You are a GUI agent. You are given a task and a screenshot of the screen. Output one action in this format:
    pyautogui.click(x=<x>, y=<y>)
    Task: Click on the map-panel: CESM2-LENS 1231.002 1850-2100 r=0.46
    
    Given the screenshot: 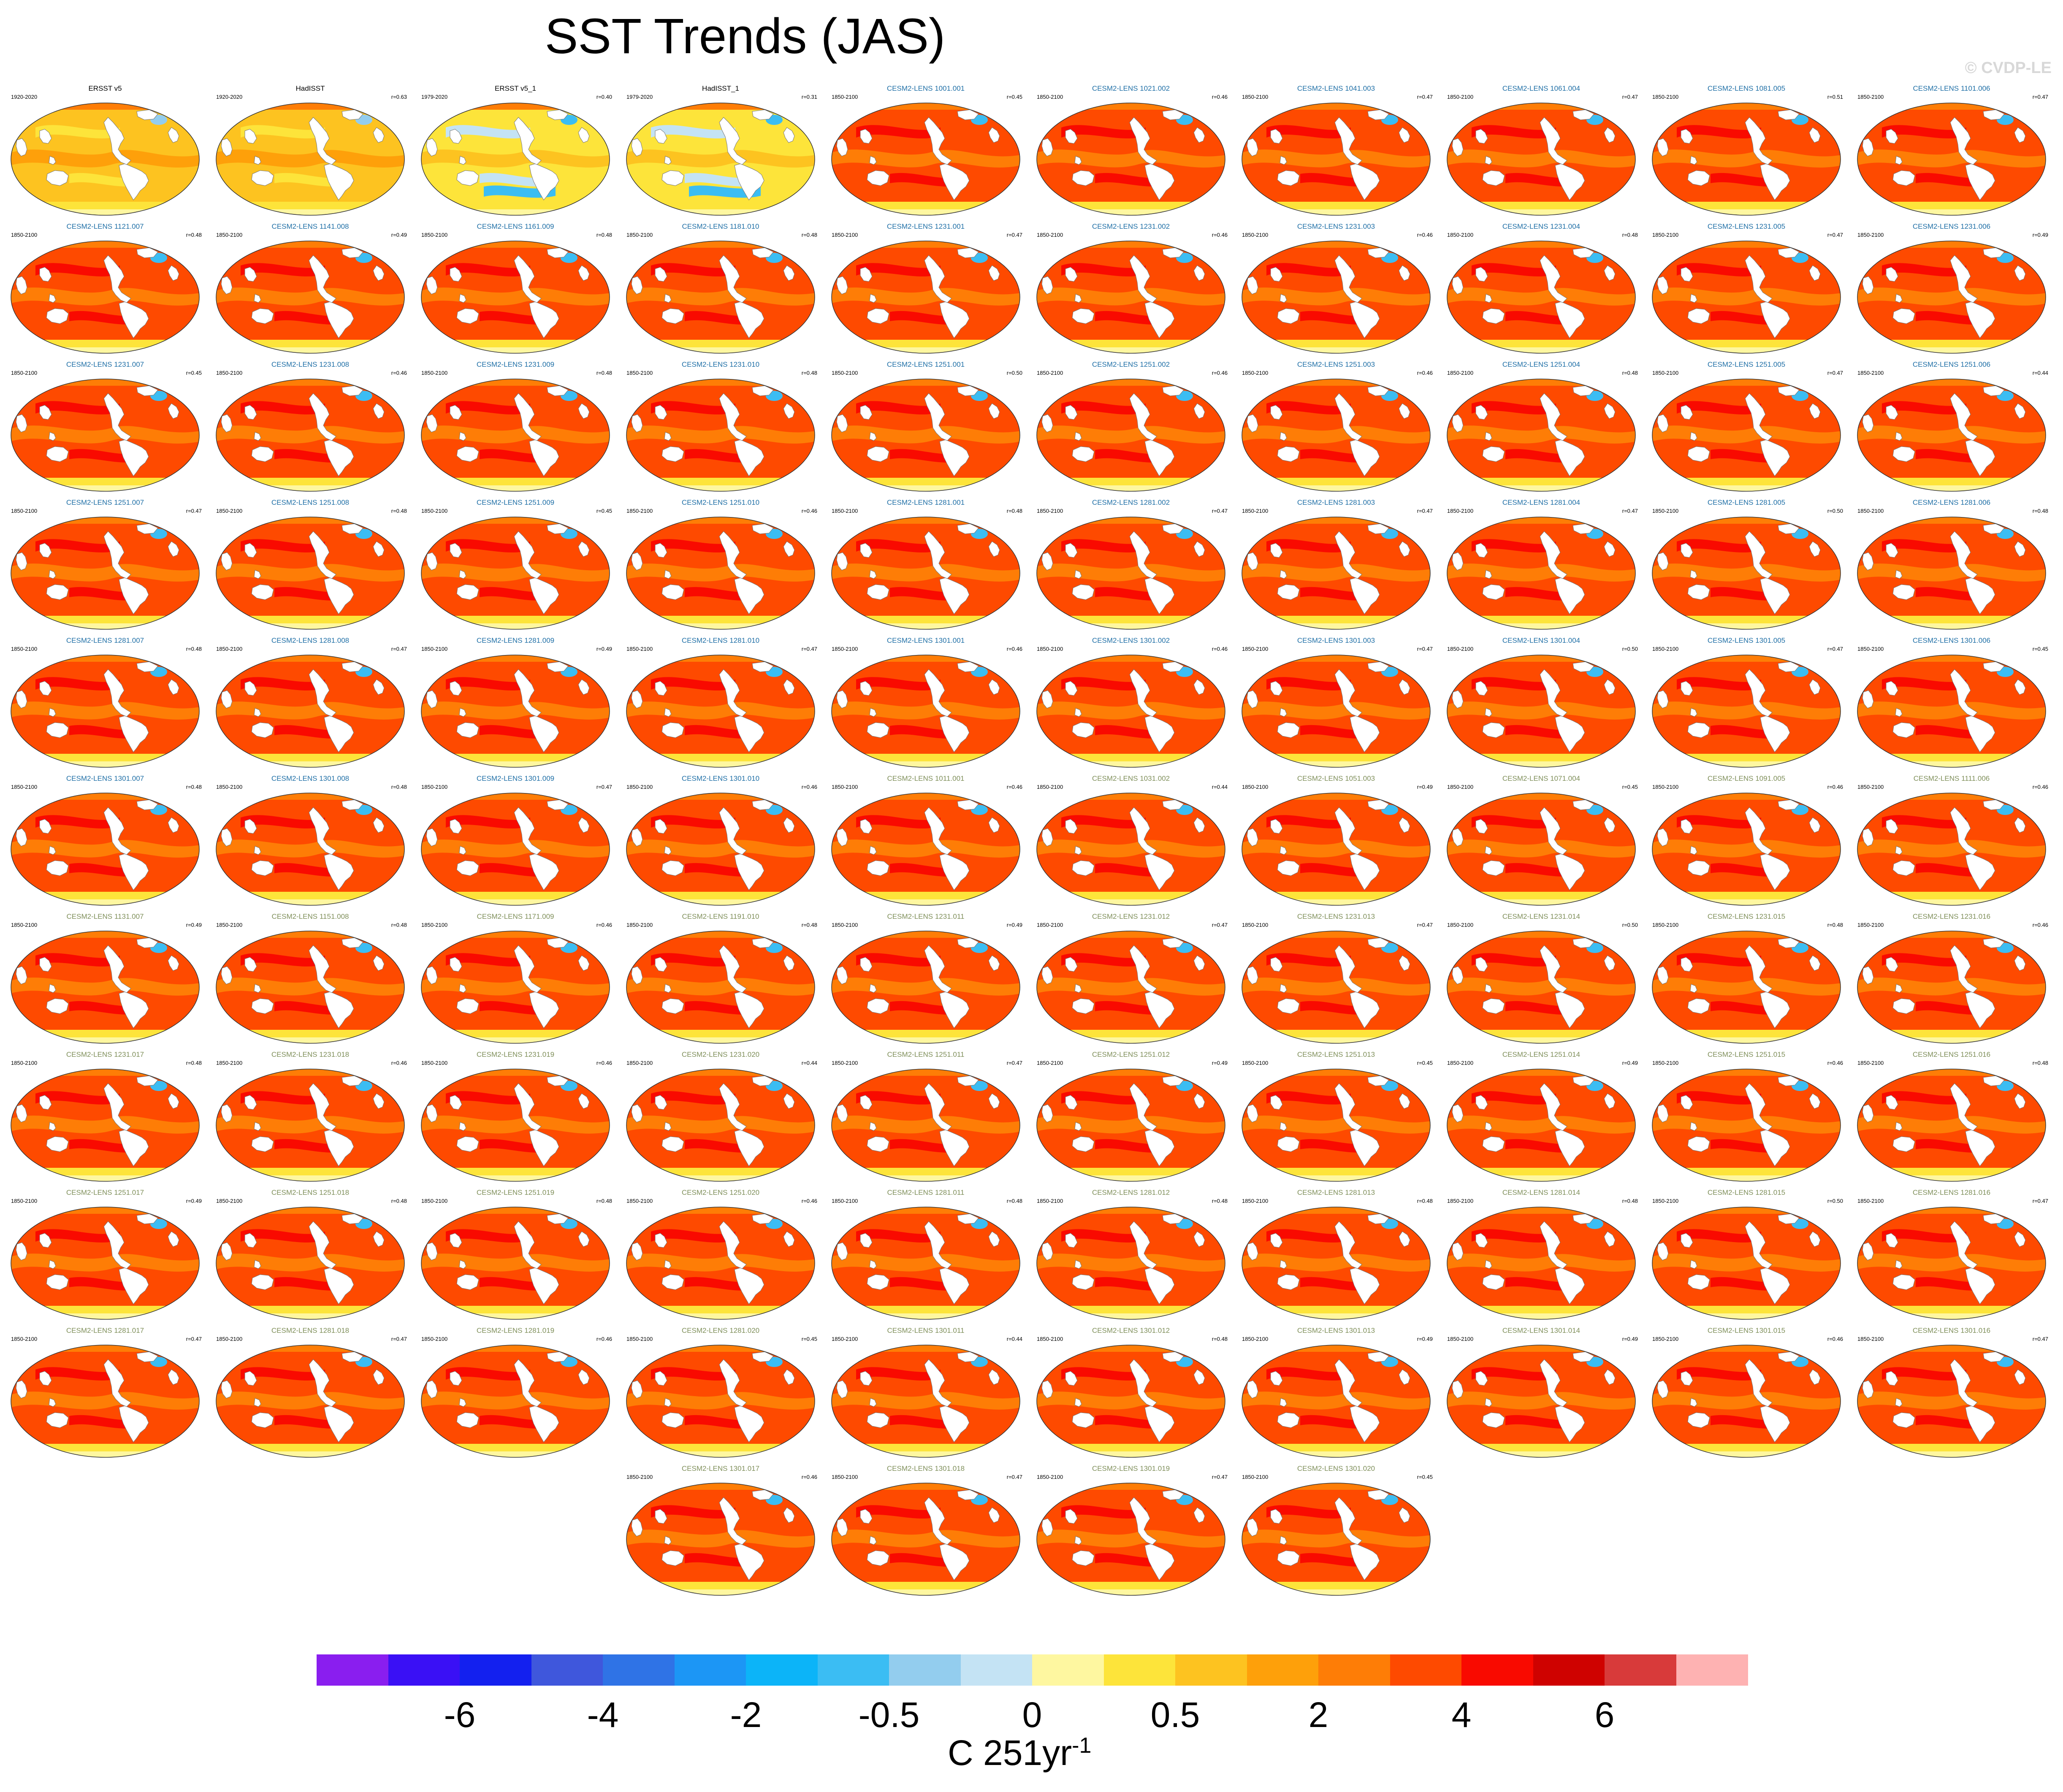 What is the action you would take?
    pyautogui.click(x=1131, y=289)
    